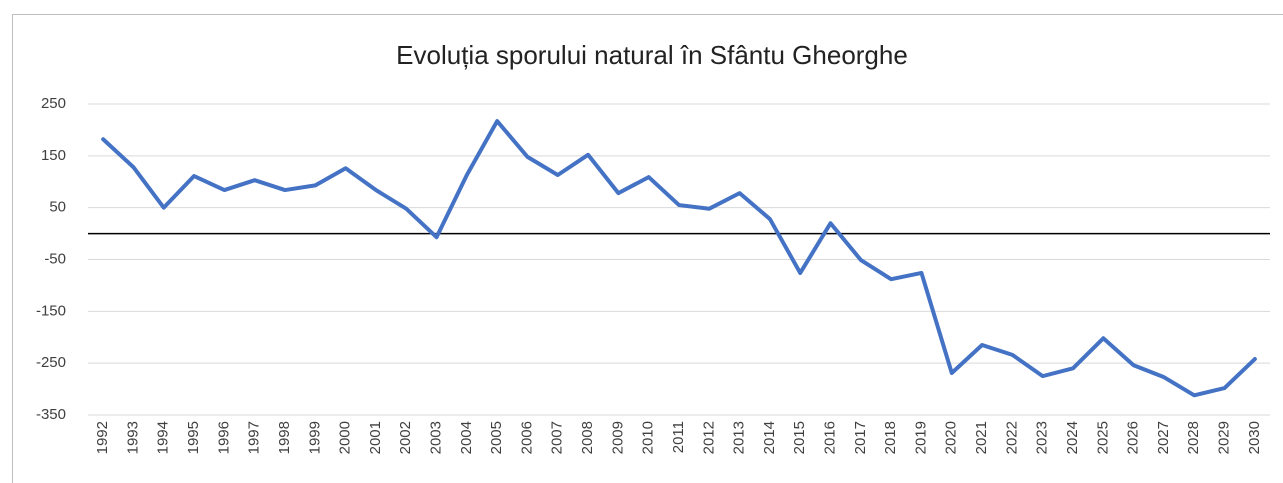 The image size is (1283, 483). What do you see at coordinates (1254, 437) in the screenshot?
I see `x-tick-label: 2030` at bounding box center [1254, 437].